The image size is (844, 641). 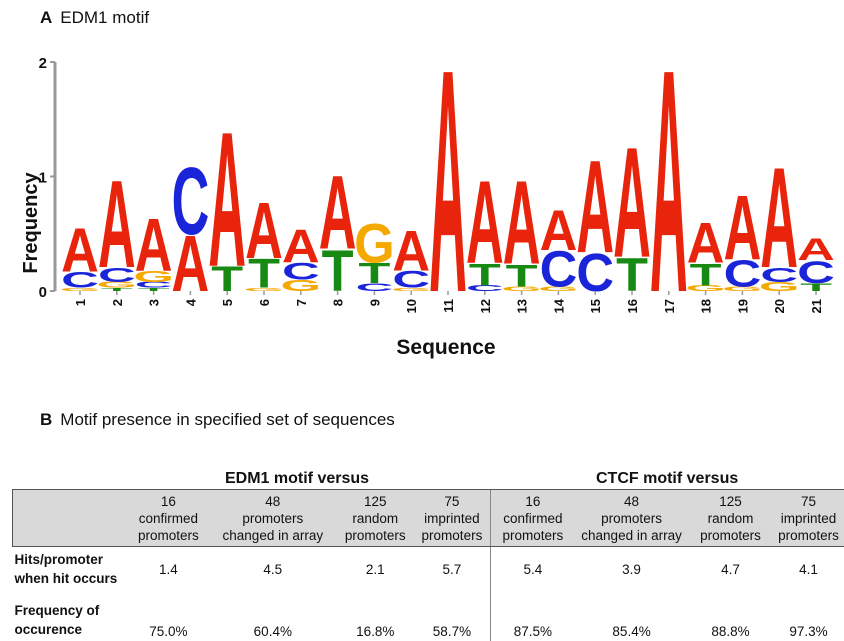 I want to click on x-tick-label: 6, so click(x=264, y=302).